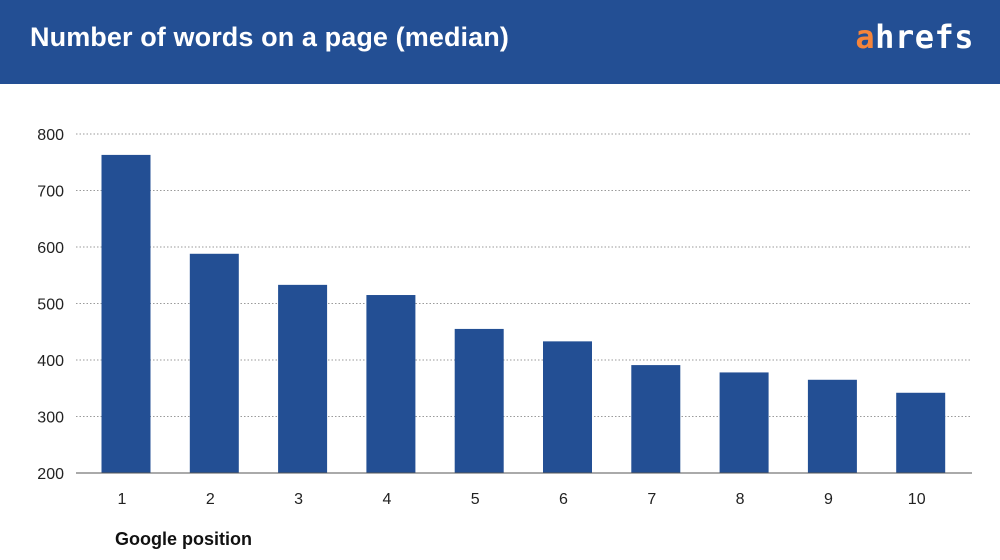 The image size is (1000, 560). I want to click on y-tick-label: 400, so click(50, 361).